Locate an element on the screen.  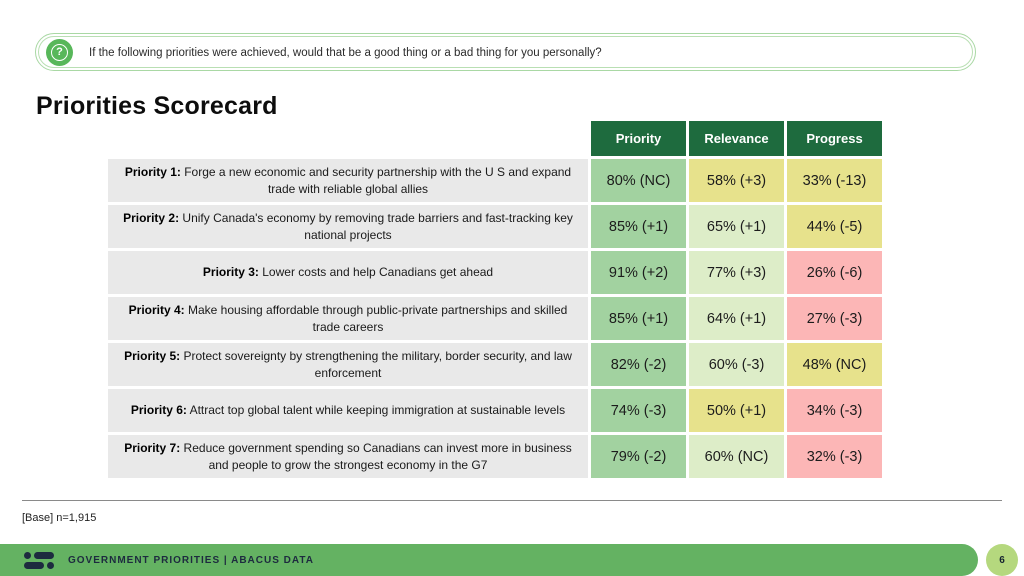
divider-line is located at coordinates (512, 500).